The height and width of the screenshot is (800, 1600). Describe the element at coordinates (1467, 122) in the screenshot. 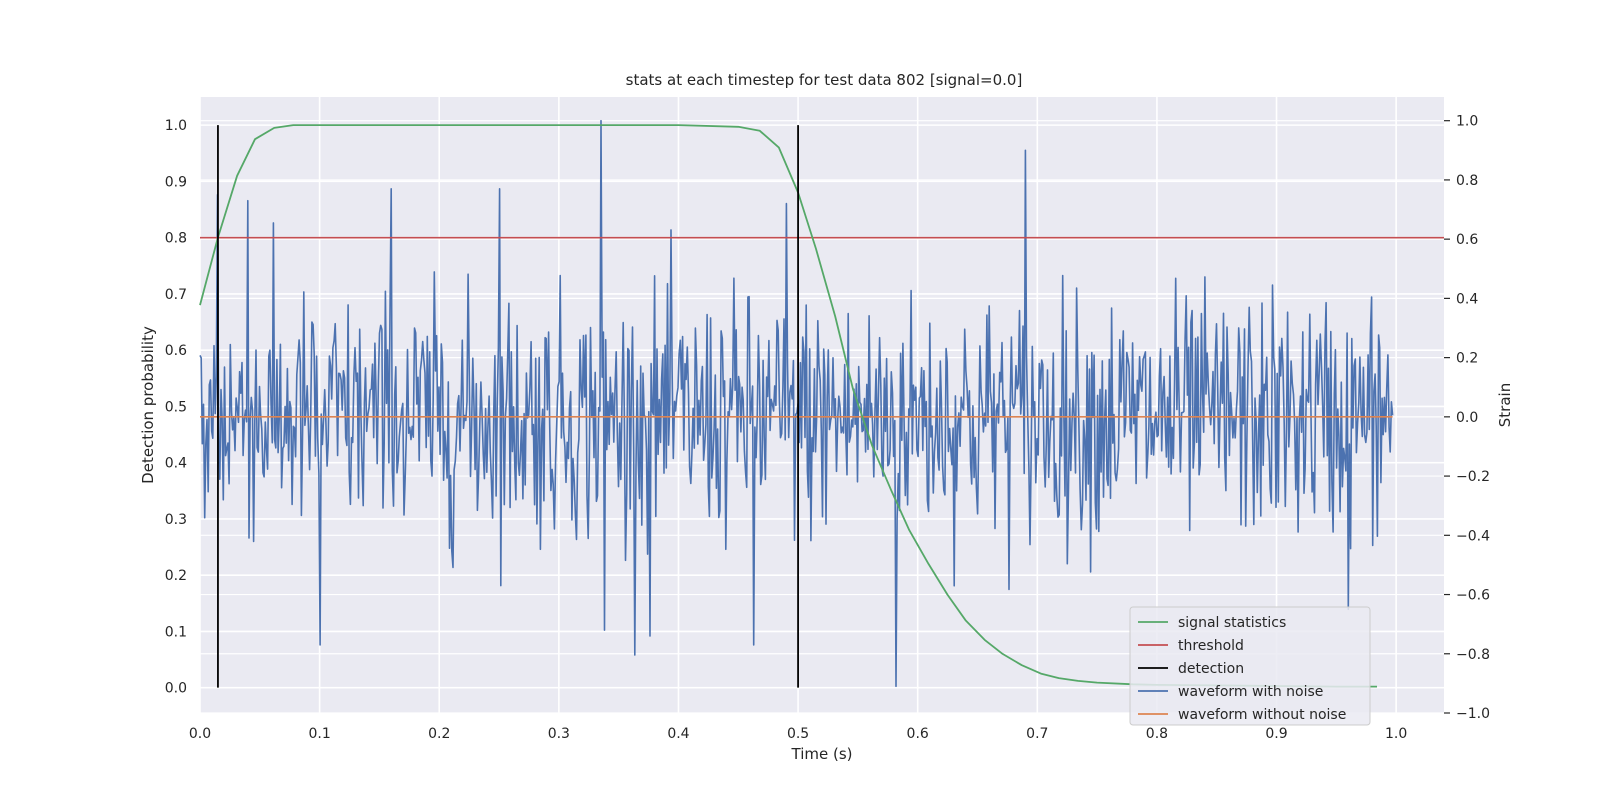

I see `y-tick-label-right: 1.0` at that location.